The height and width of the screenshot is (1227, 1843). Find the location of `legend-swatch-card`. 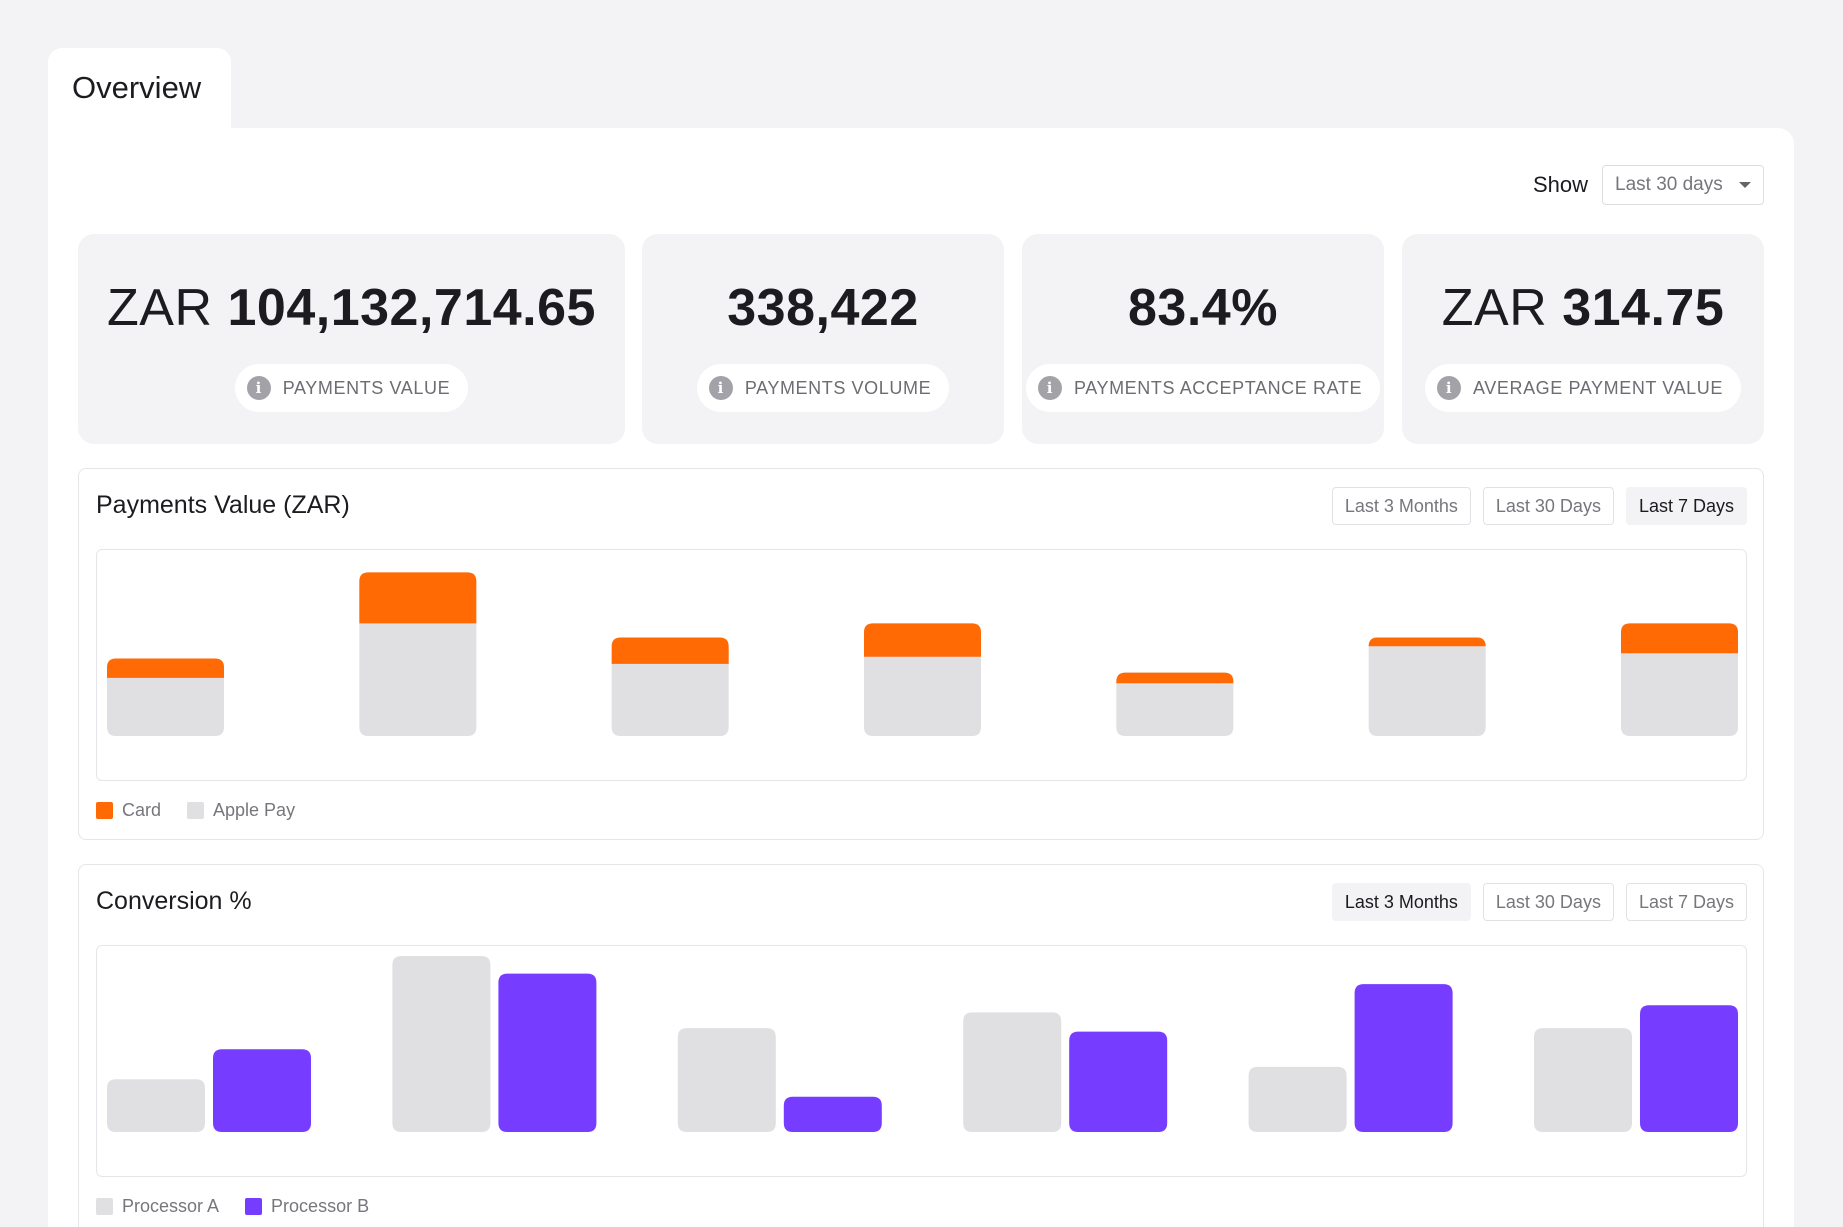

legend-swatch-card is located at coordinates (104, 810).